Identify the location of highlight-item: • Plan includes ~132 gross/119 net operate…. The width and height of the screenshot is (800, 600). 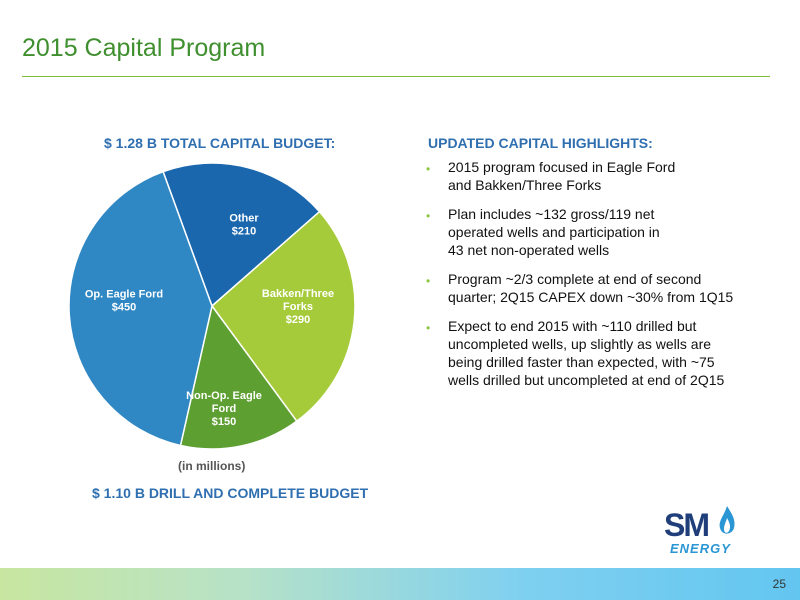
(601, 232).